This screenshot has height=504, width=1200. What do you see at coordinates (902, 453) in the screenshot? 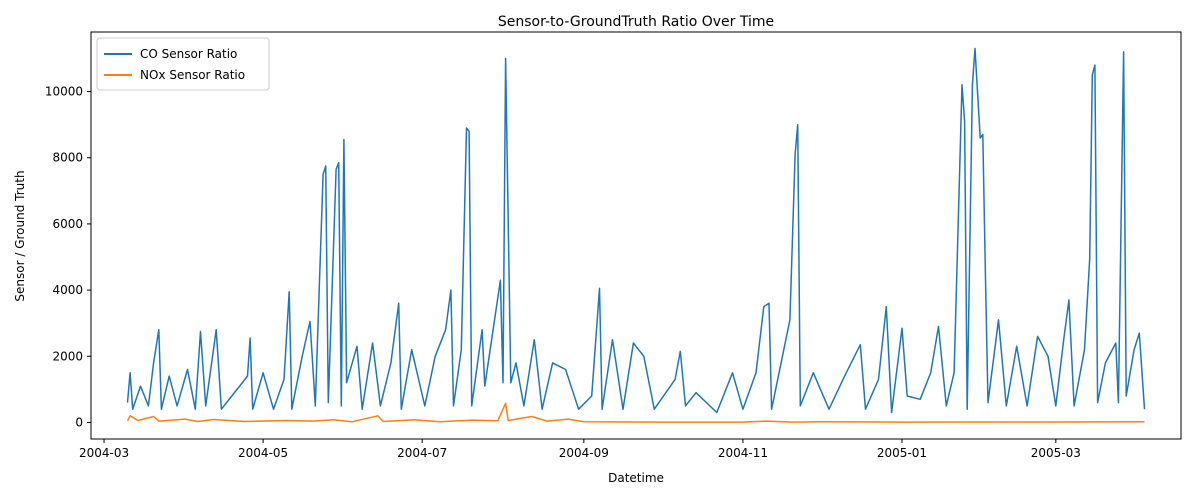
I see `x-tick-label: 2005-01` at bounding box center [902, 453].